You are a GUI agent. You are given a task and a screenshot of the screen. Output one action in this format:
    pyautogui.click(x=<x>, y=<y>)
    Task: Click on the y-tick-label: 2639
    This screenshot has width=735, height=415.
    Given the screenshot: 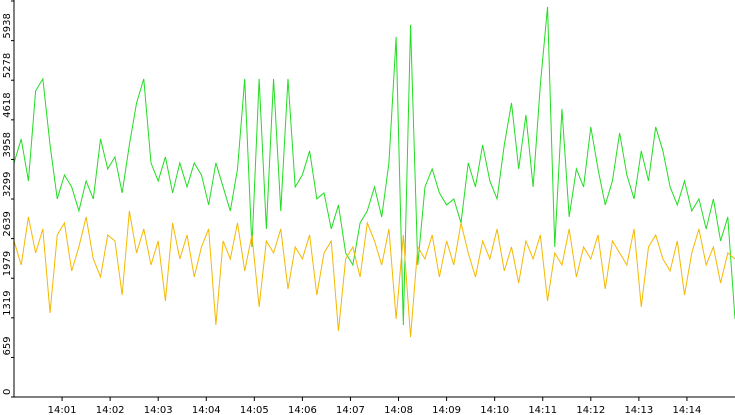 What is the action you would take?
    pyautogui.click(x=7, y=223)
    